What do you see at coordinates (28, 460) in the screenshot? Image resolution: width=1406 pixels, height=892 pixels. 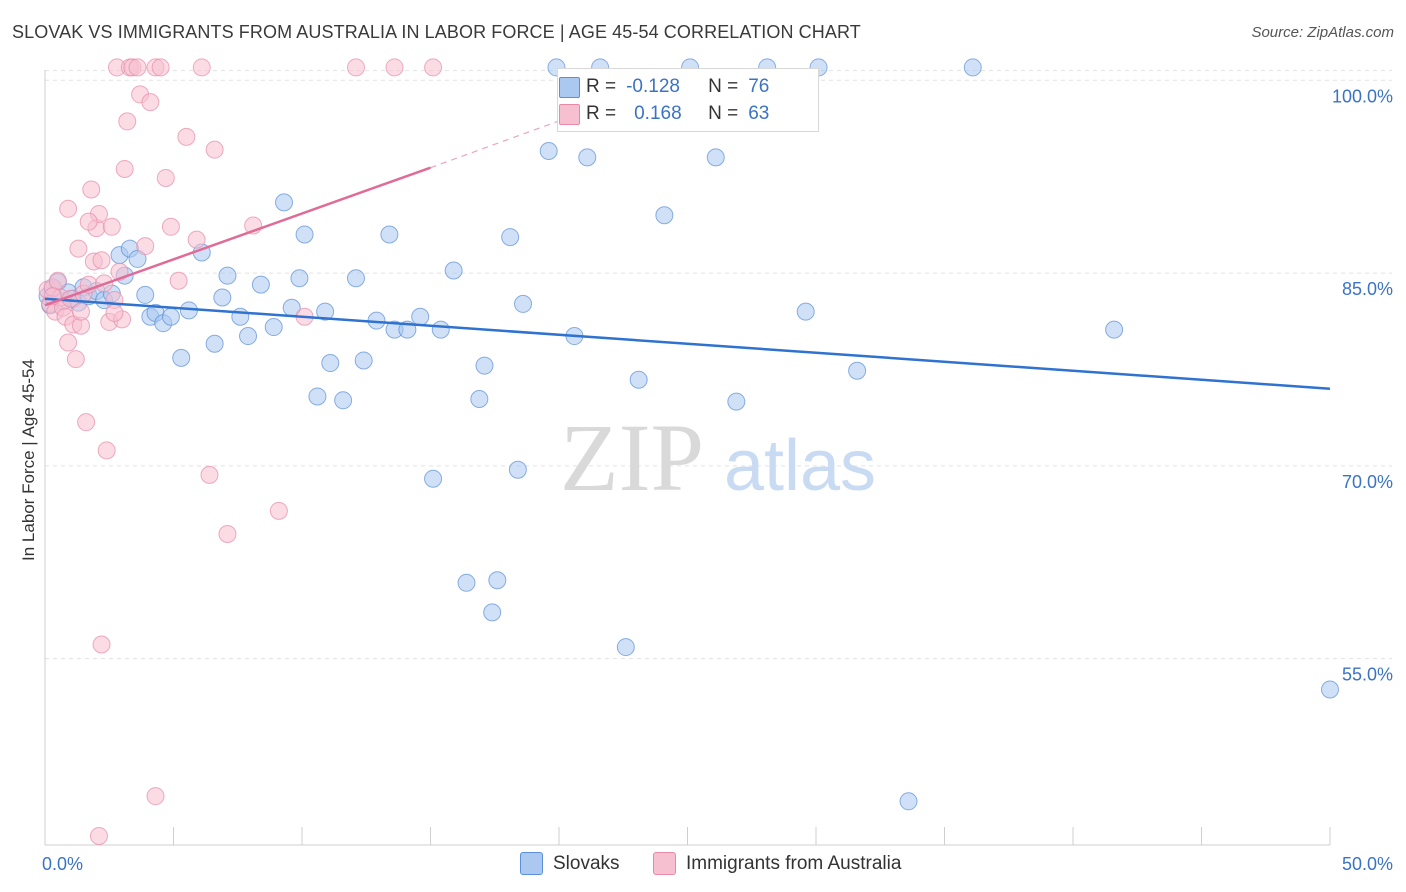 I see `y-axis-label: In Labor Force | Age 45-54` at bounding box center [28, 460].